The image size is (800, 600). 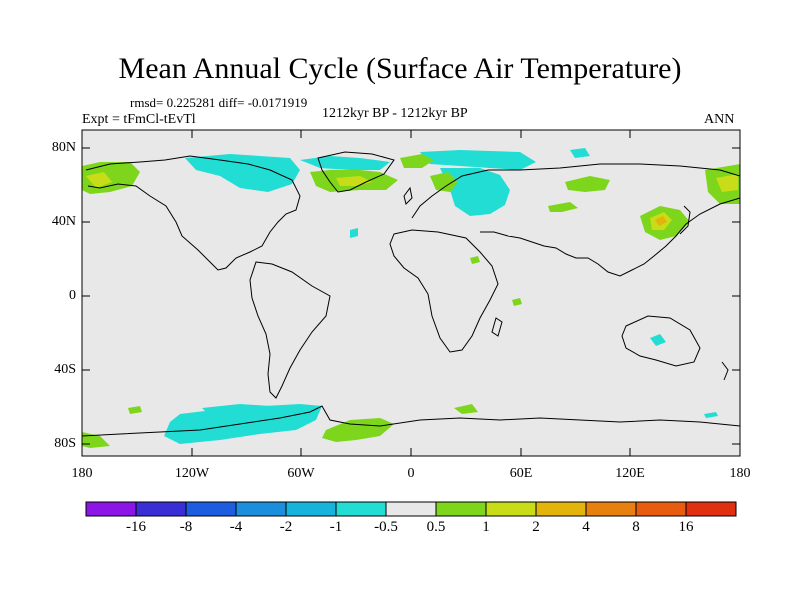 I want to click on warm-patch-indian-ocean, so click(x=517, y=302).